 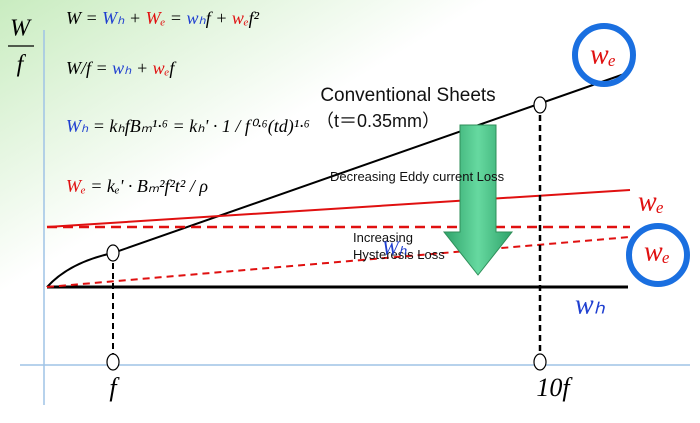 I want to click on we-mid-label: wₑ, so click(x=651, y=201).